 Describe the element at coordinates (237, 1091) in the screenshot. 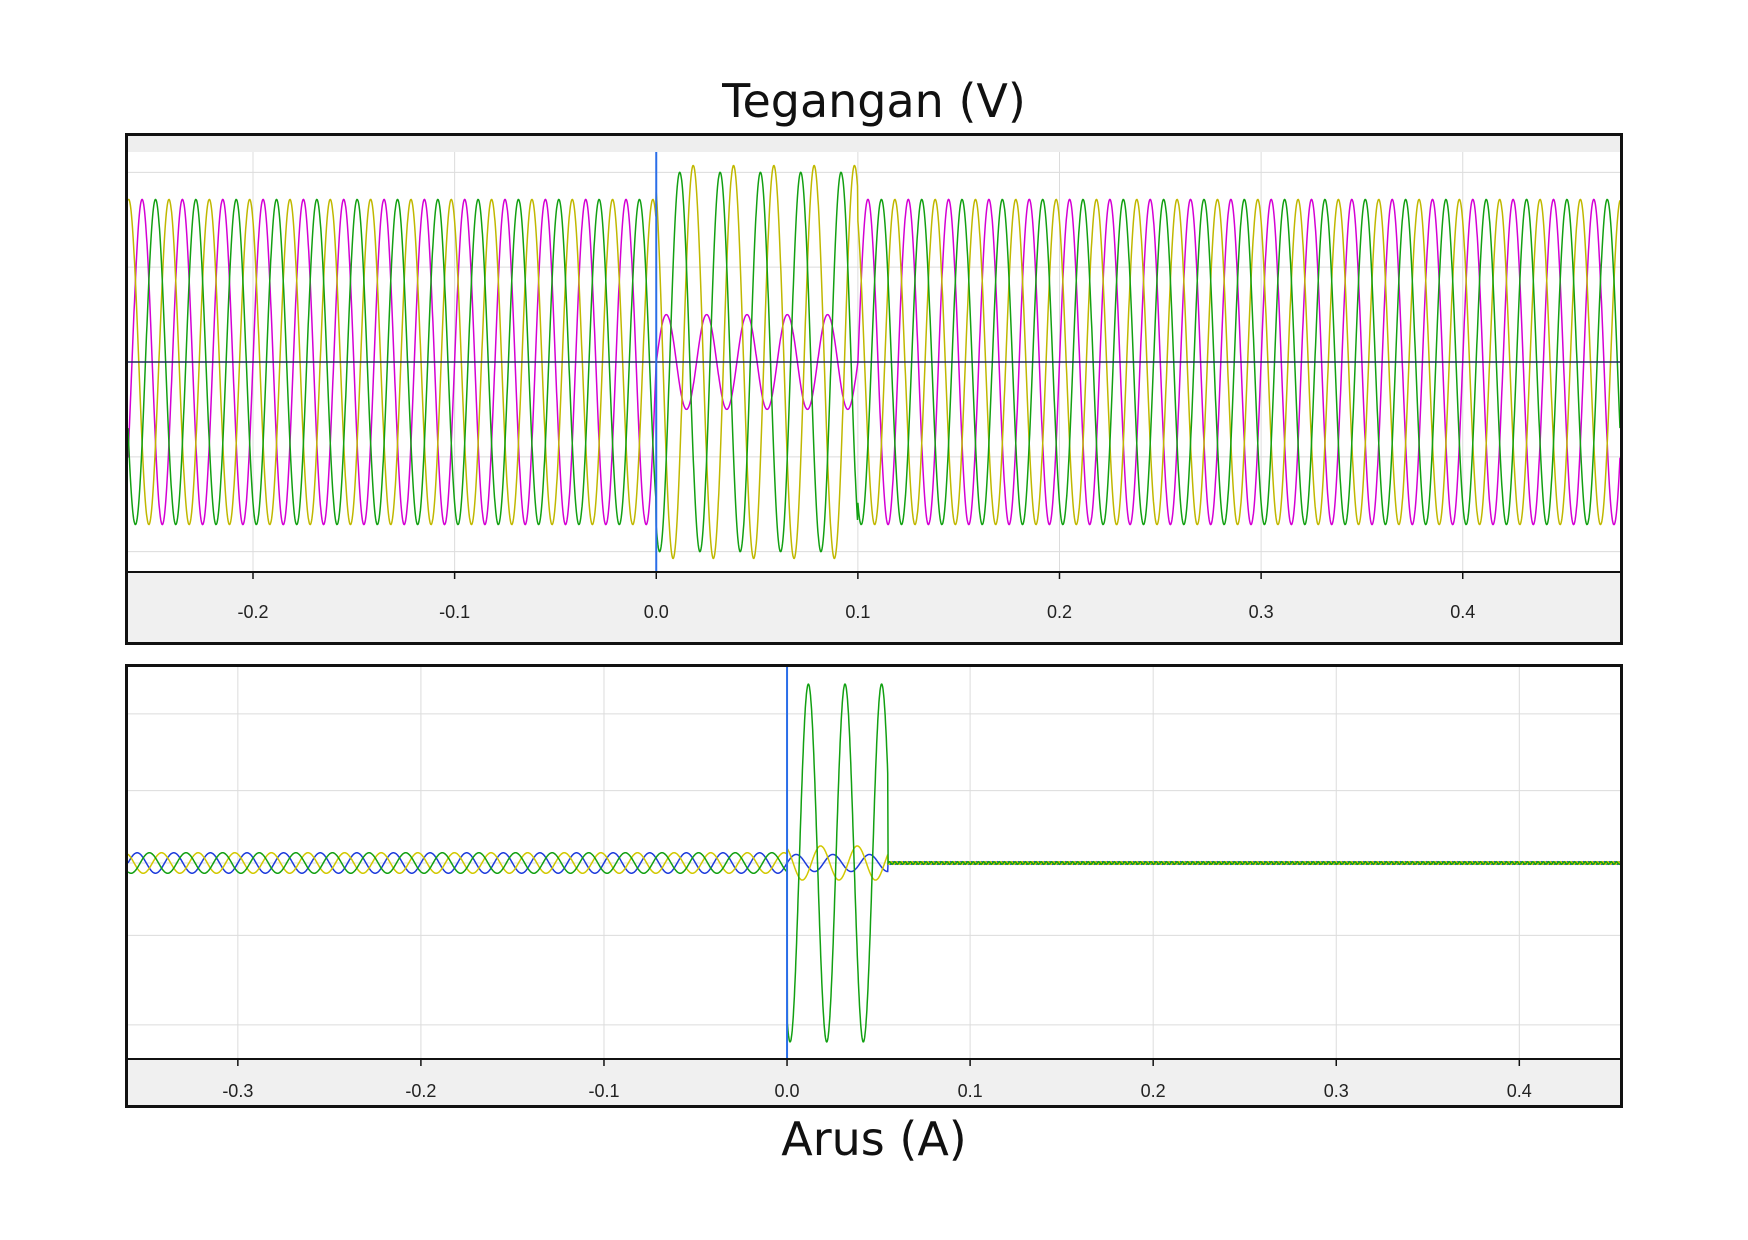

I see `x-tick-label: -0.3` at that location.